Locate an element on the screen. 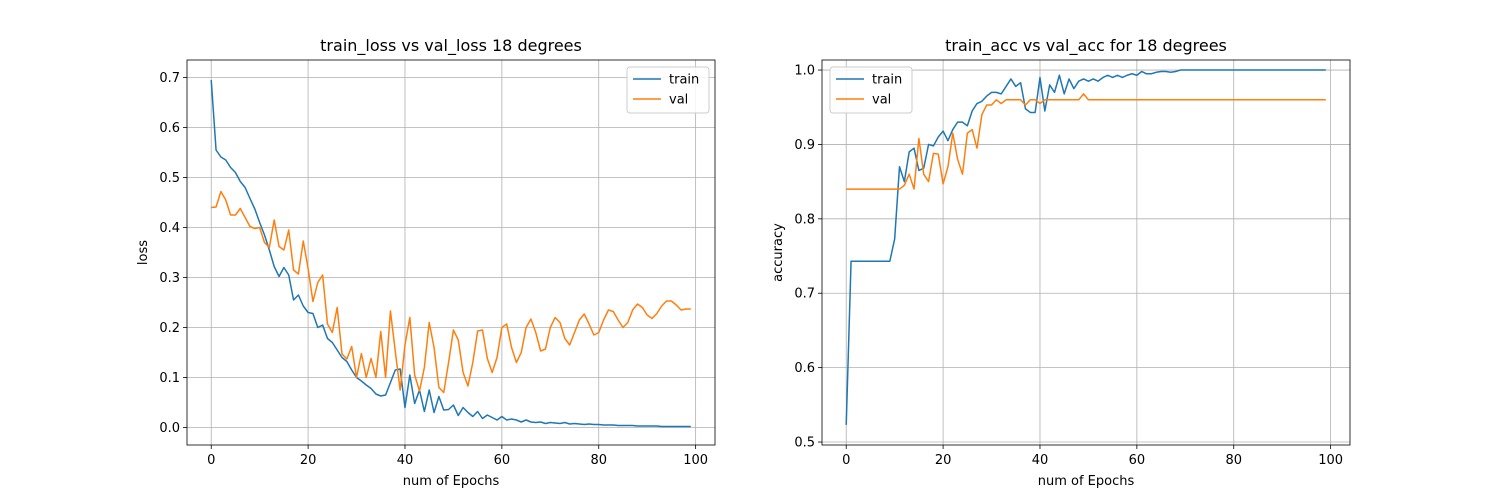 The image size is (1500, 500). y-tick-label: 0.0 is located at coordinates (169, 428).